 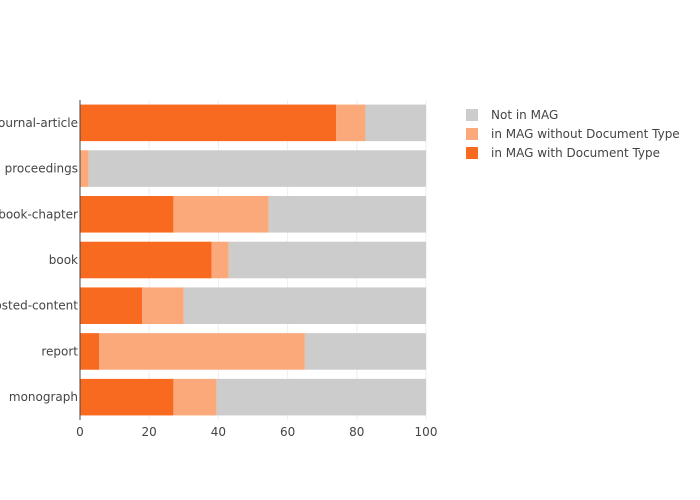 What do you see at coordinates (524, 115) in the screenshot?
I see `legend-label-not-in-mag: Not in MAG` at bounding box center [524, 115].